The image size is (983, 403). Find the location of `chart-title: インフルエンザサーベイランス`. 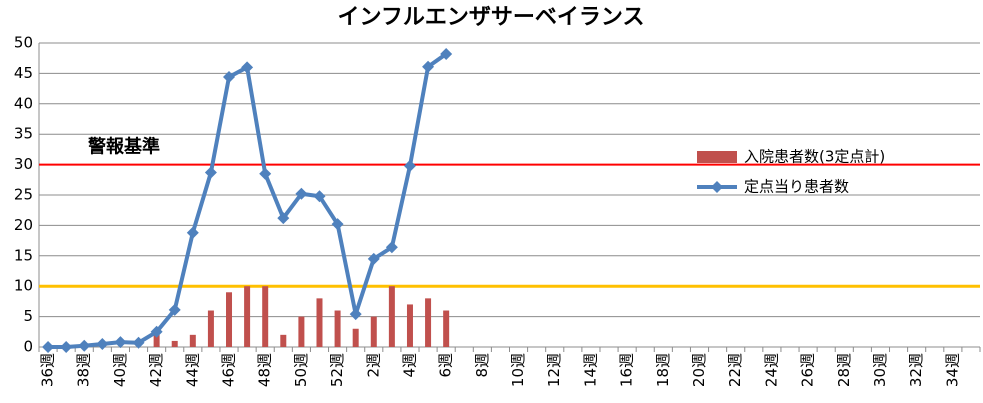

chart-title: インフルエンザサーベイランス is located at coordinates (491, 17).